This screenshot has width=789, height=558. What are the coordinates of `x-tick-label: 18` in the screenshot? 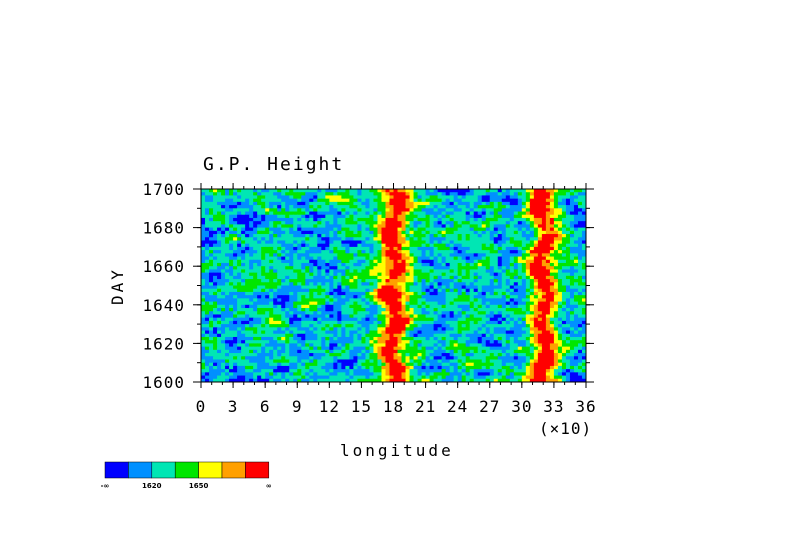 It's located at (393, 406).